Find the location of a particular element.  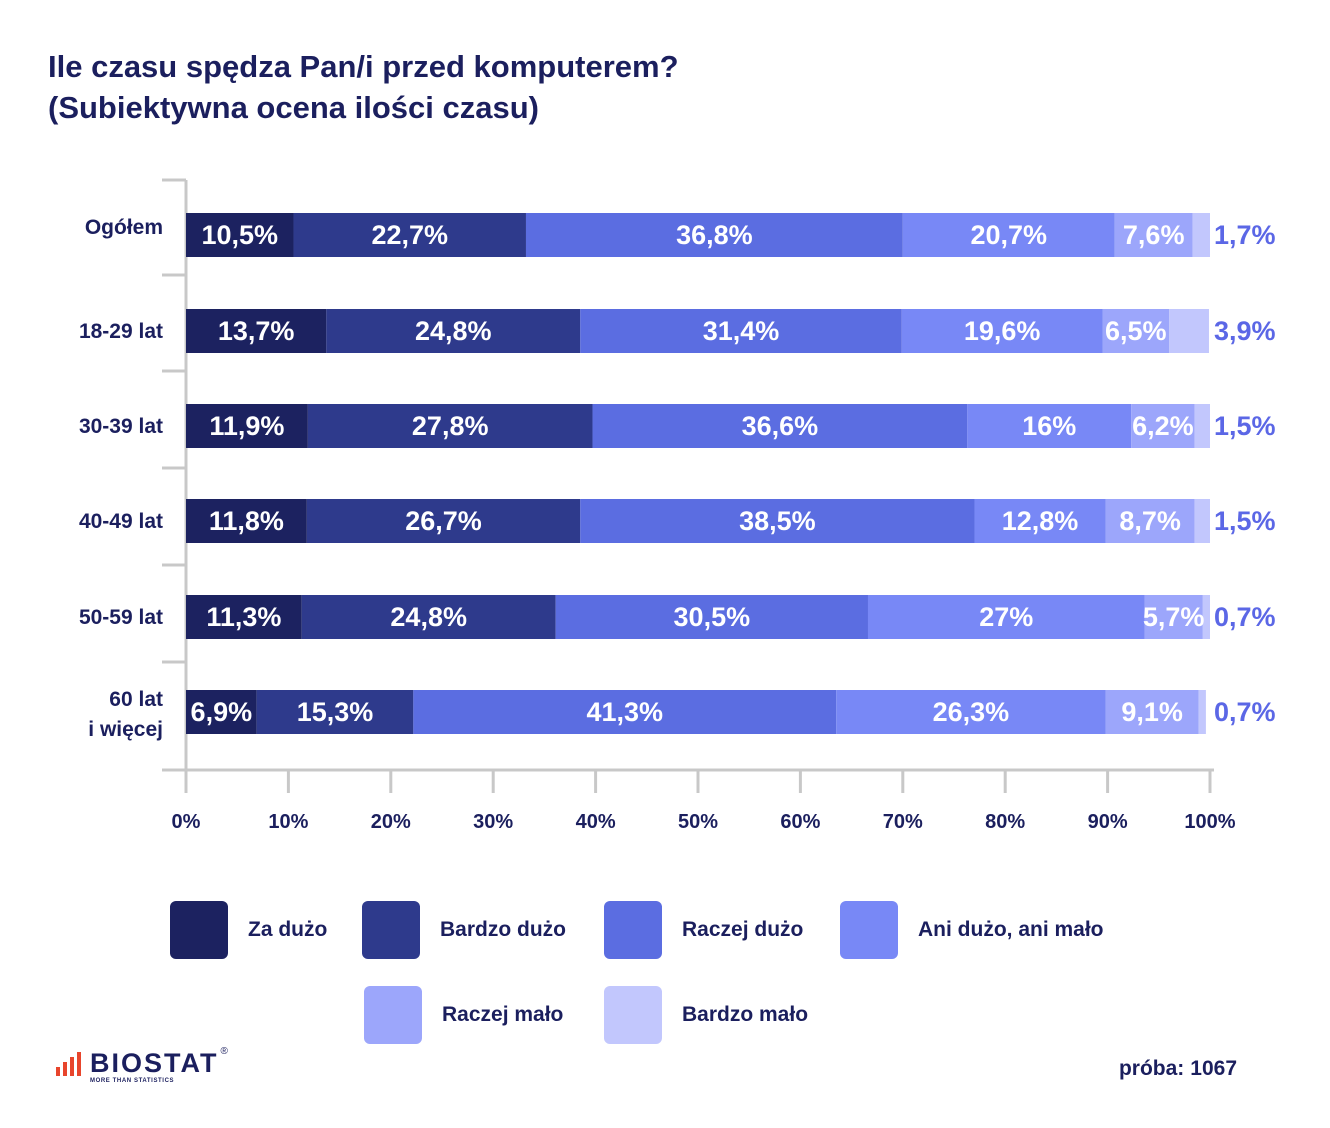

data-label: 8,7% is located at coordinates (1150, 521).